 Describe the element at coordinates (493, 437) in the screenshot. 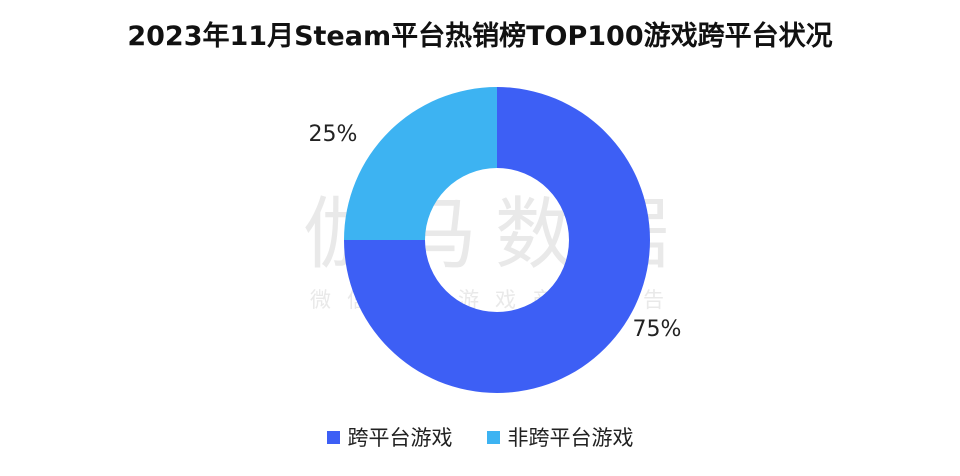

I see `legend-swatch-non-cross-platform` at that location.